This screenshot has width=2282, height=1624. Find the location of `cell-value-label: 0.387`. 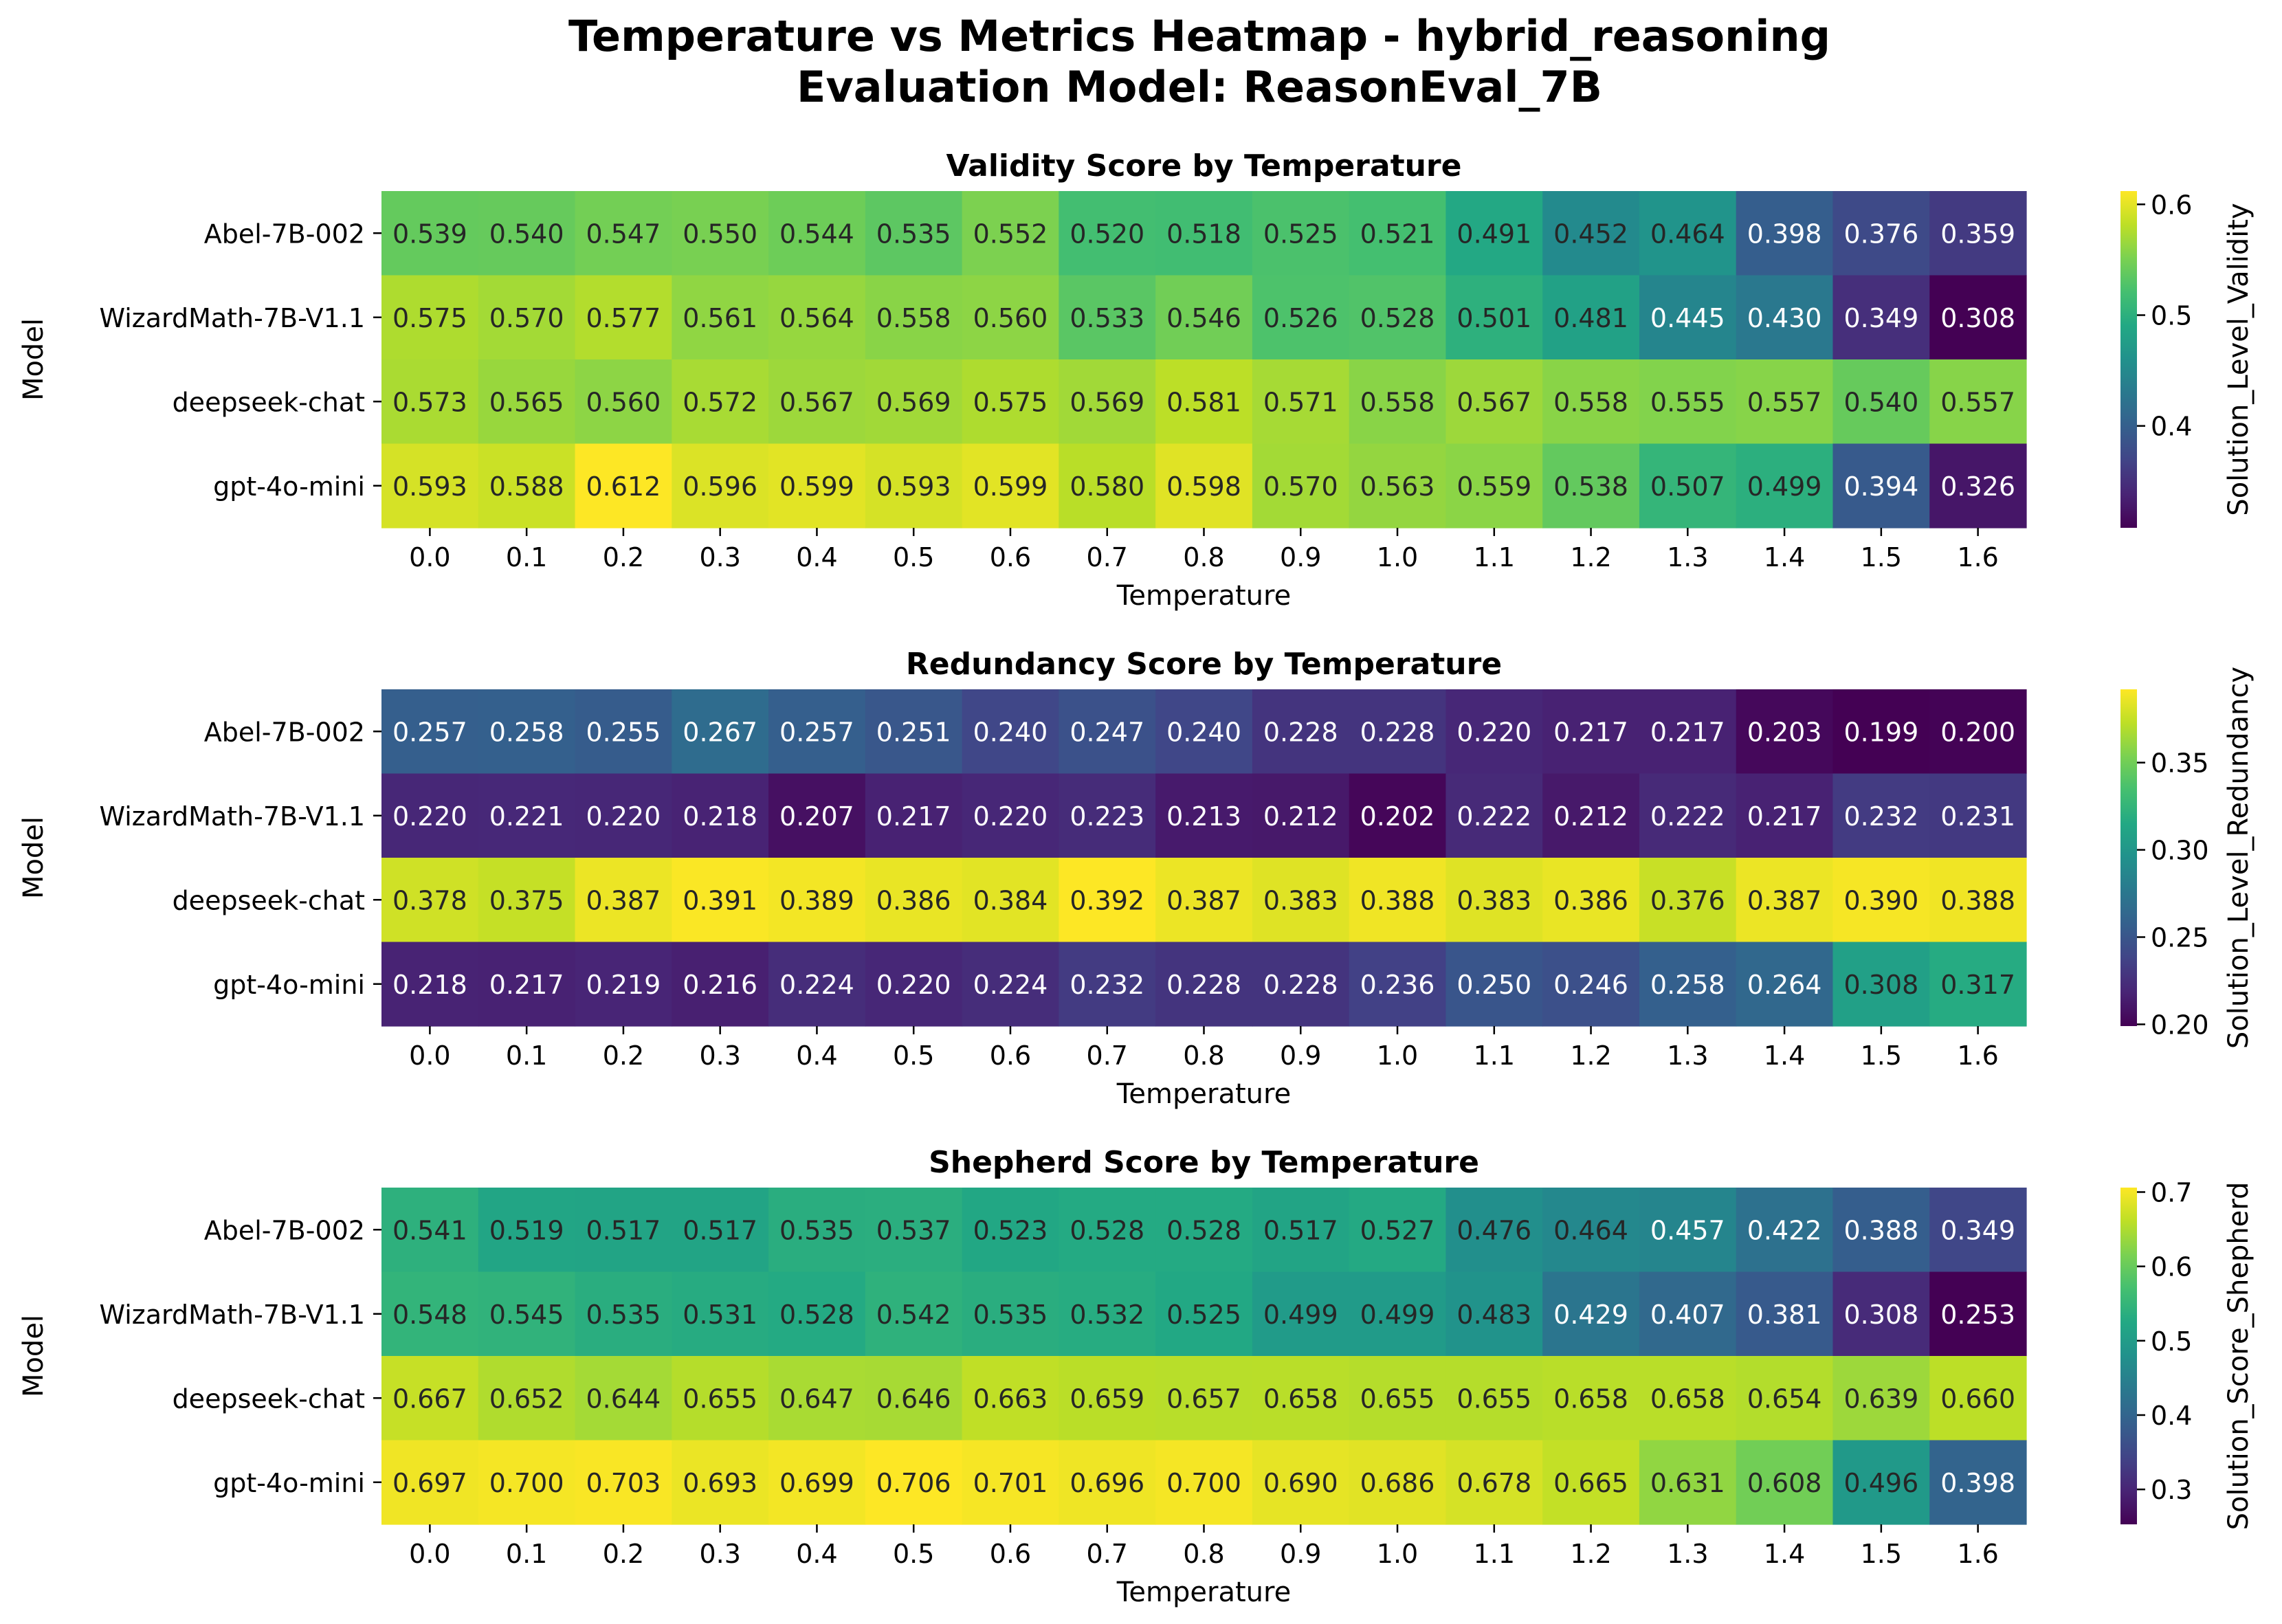

cell-value-label: 0.387 is located at coordinates (1203, 900).